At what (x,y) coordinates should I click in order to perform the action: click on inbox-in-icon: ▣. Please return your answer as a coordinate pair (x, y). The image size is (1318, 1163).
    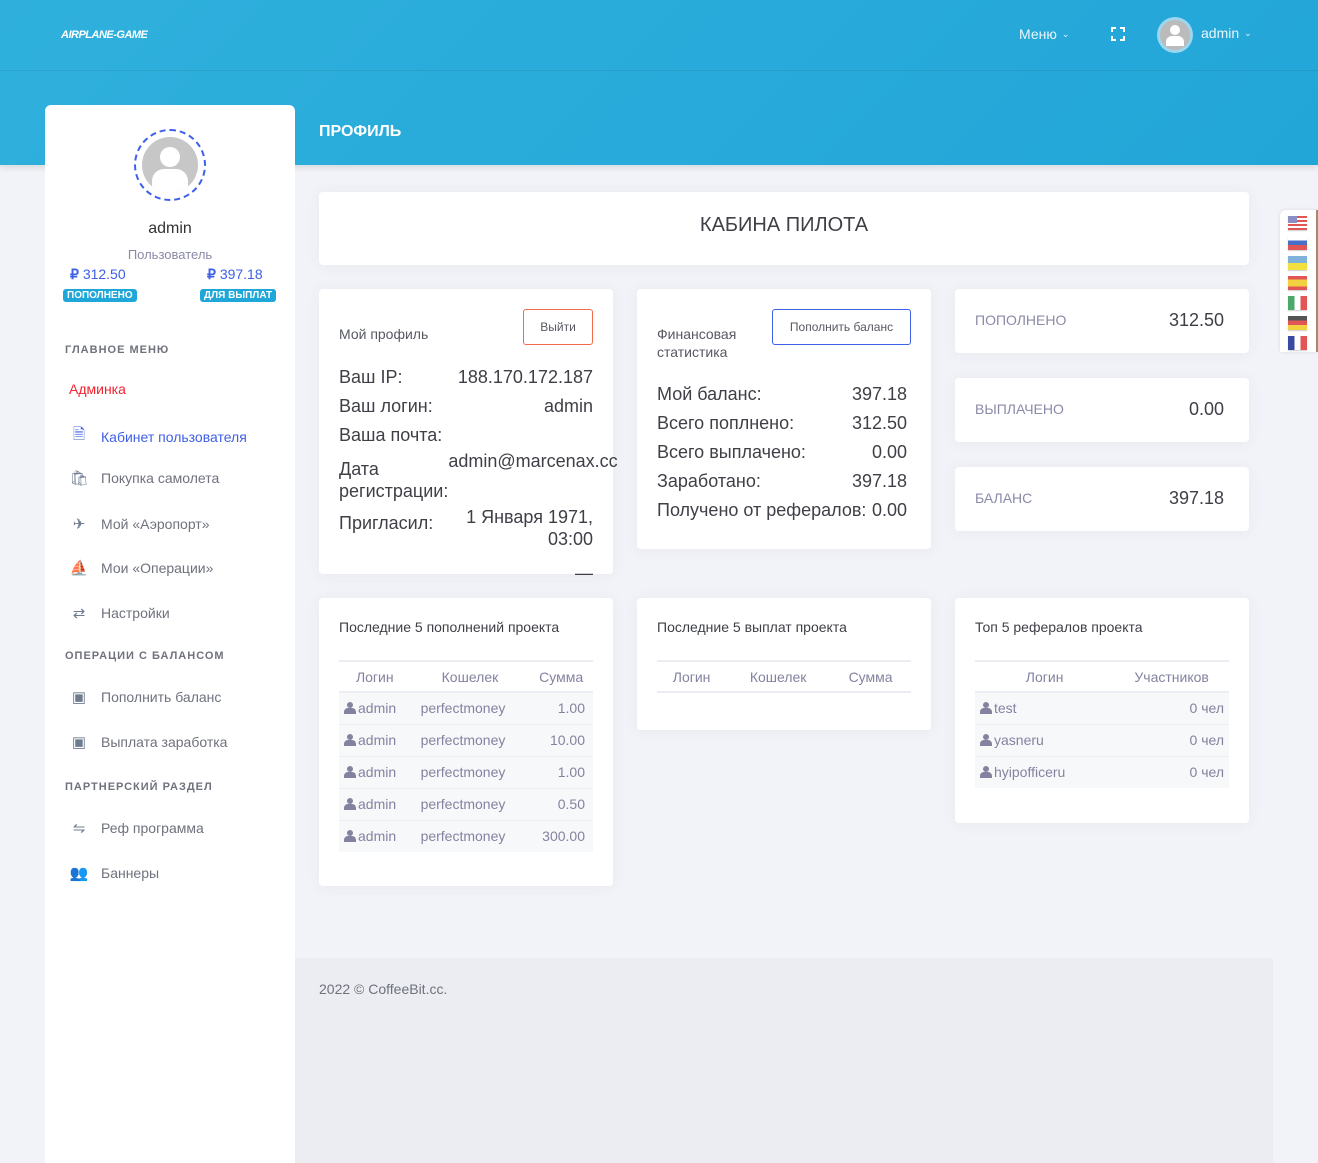
    Looking at the image, I should click on (79, 697).